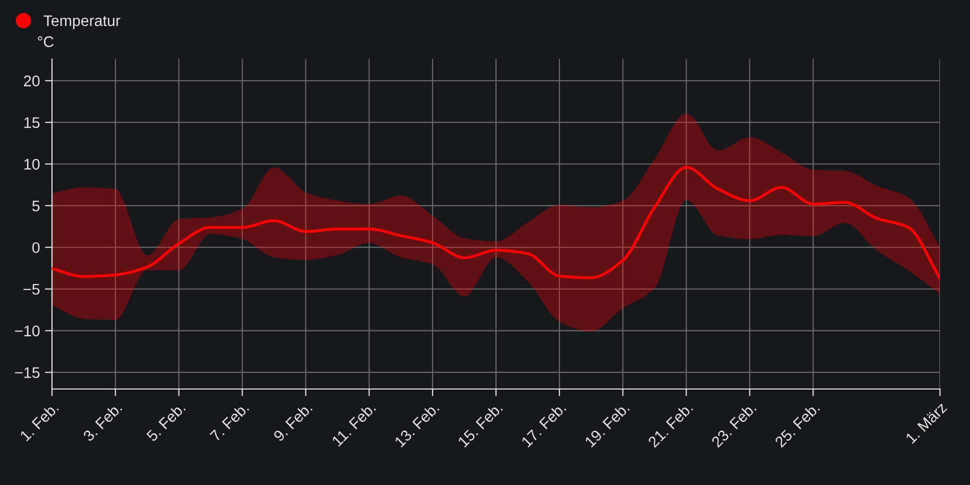  I want to click on x-tick-label: 17. Feb., so click(543, 425).